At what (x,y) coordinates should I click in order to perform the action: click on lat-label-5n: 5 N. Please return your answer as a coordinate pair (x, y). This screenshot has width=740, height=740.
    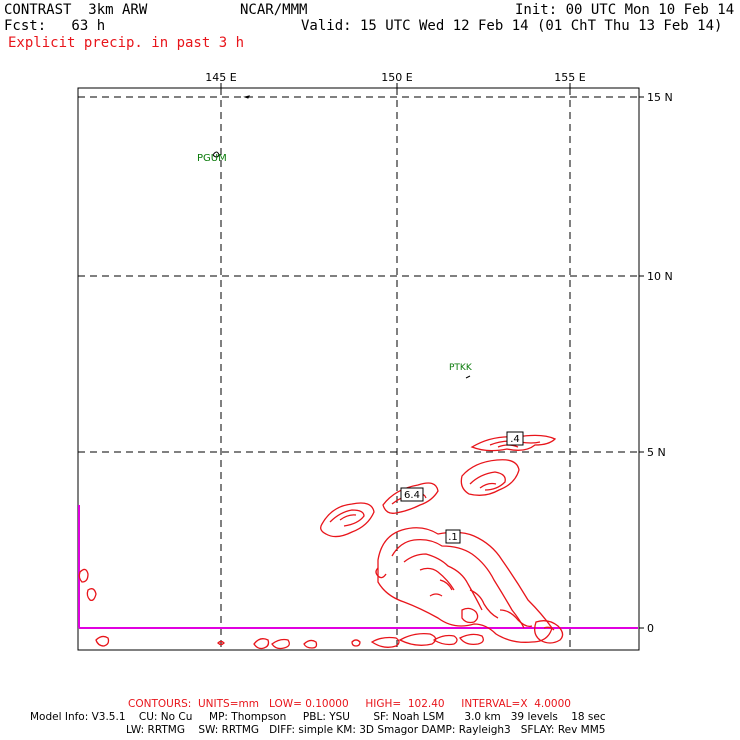
    Looking at the image, I should click on (656, 452).